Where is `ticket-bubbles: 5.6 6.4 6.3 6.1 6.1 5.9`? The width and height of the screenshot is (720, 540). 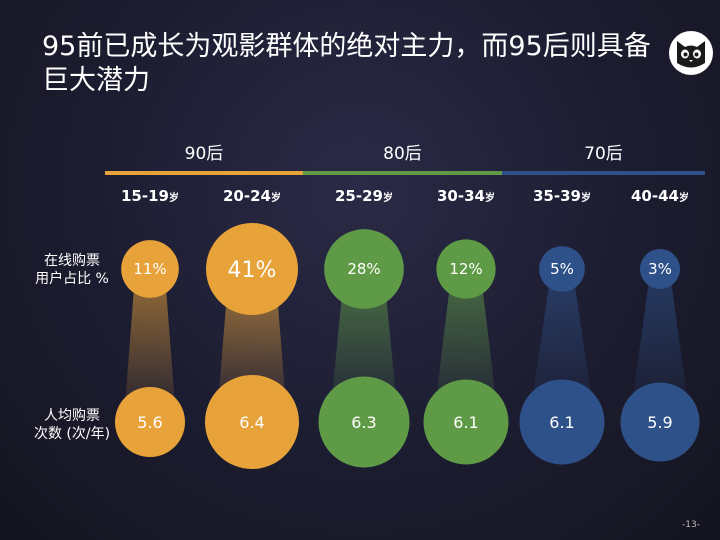 ticket-bubbles: 5.6 6.4 6.3 6.1 6.1 5.9 is located at coordinates (407, 422).